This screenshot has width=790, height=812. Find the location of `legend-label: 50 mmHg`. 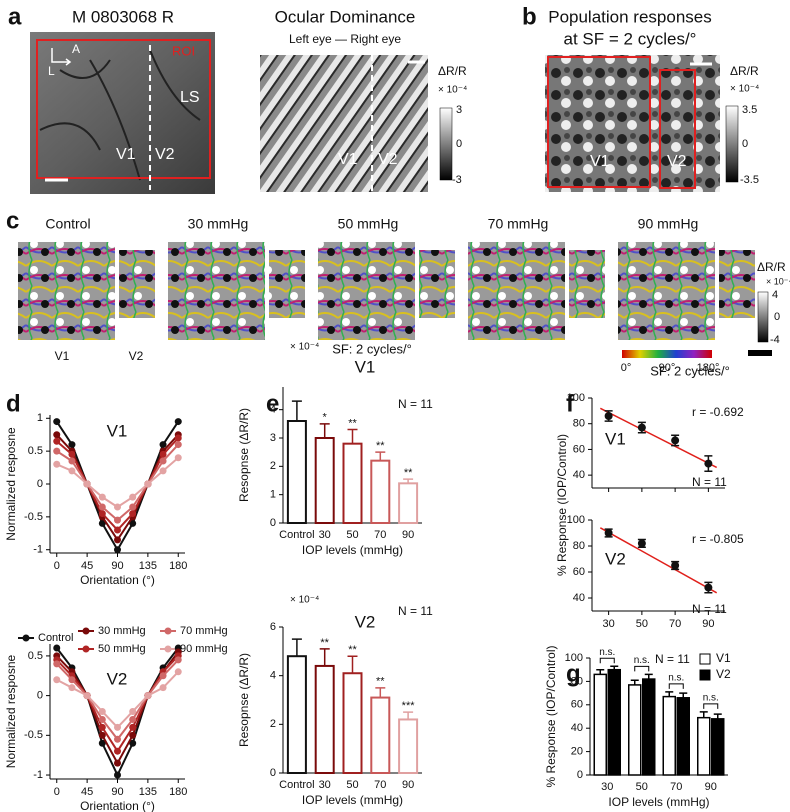

legend-label: 50 mmHg is located at coordinates (122, 649).